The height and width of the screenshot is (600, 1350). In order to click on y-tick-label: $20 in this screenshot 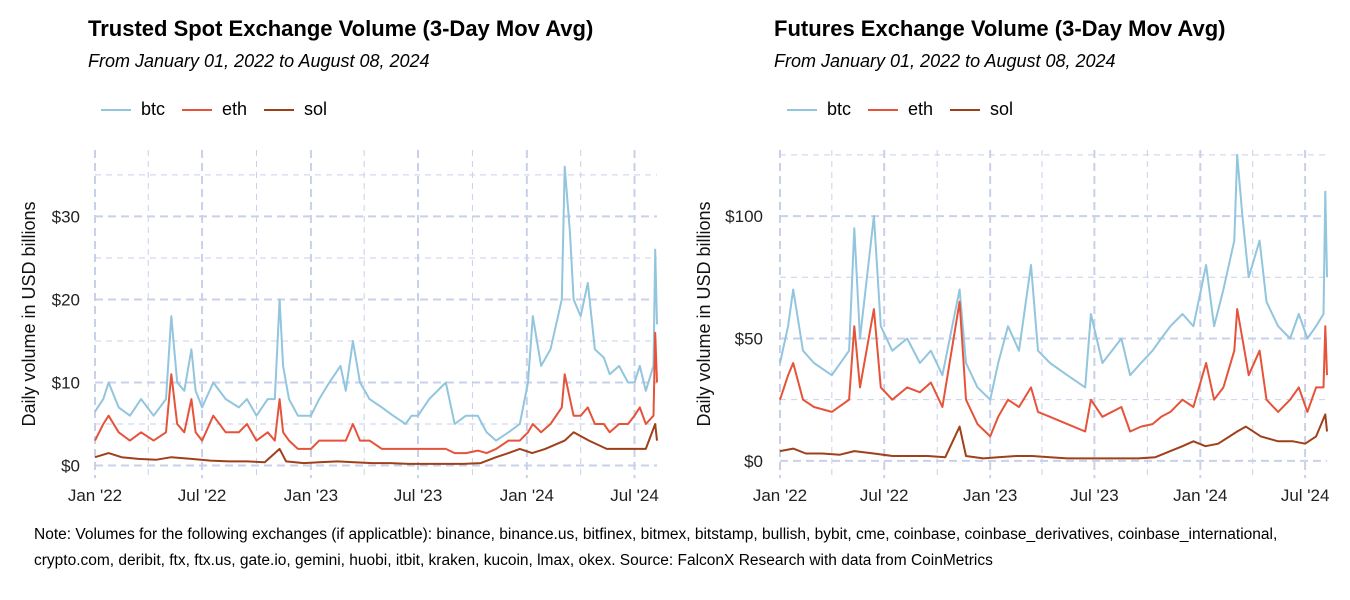, I will do `click(66, 299)`.